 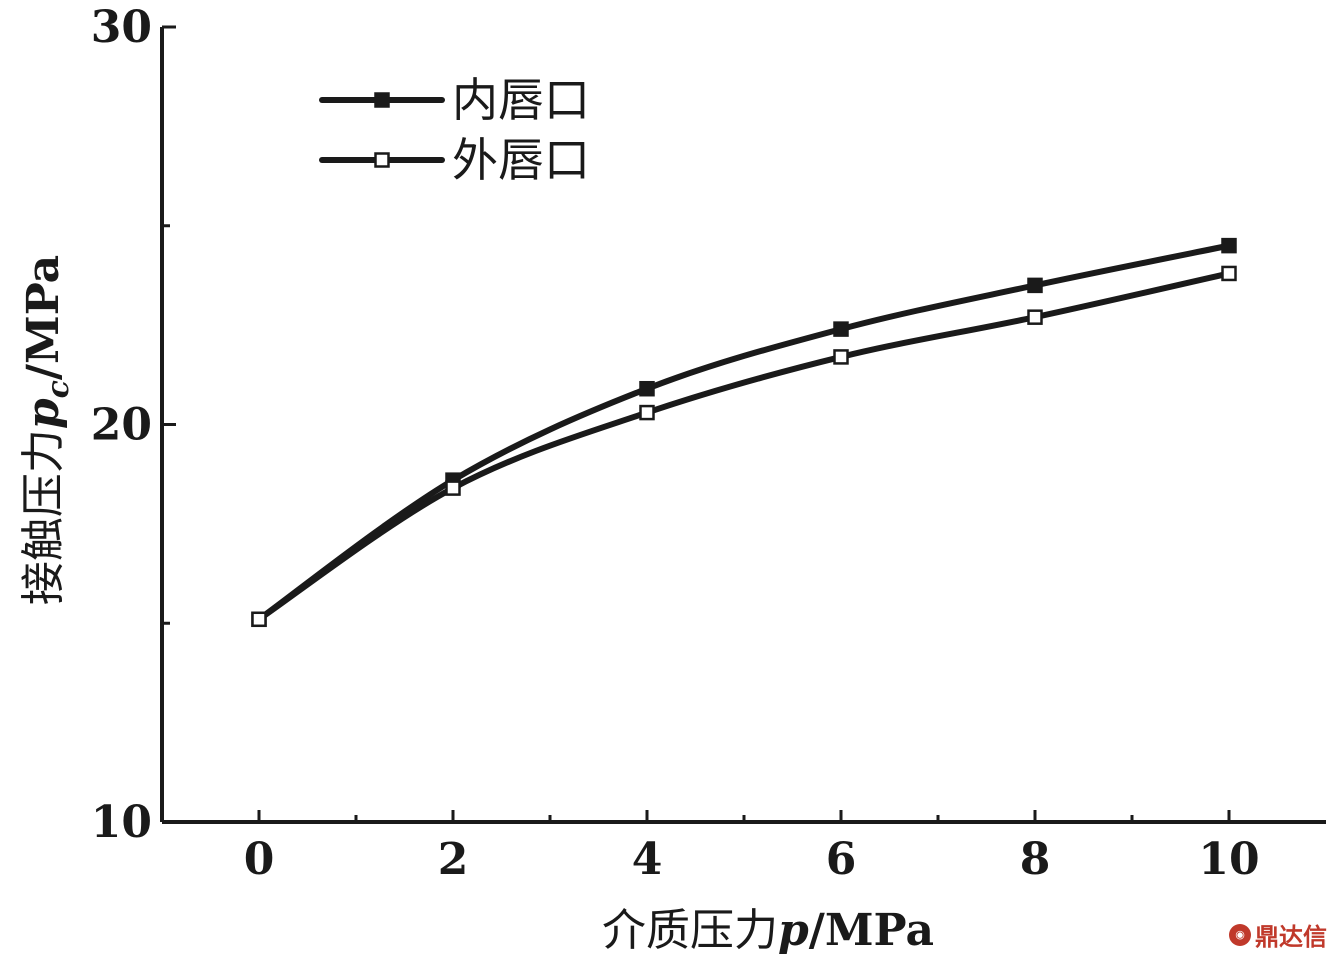 I want to click on y-axis-title-prefix: 接触压力, so click(x=43, y=517).